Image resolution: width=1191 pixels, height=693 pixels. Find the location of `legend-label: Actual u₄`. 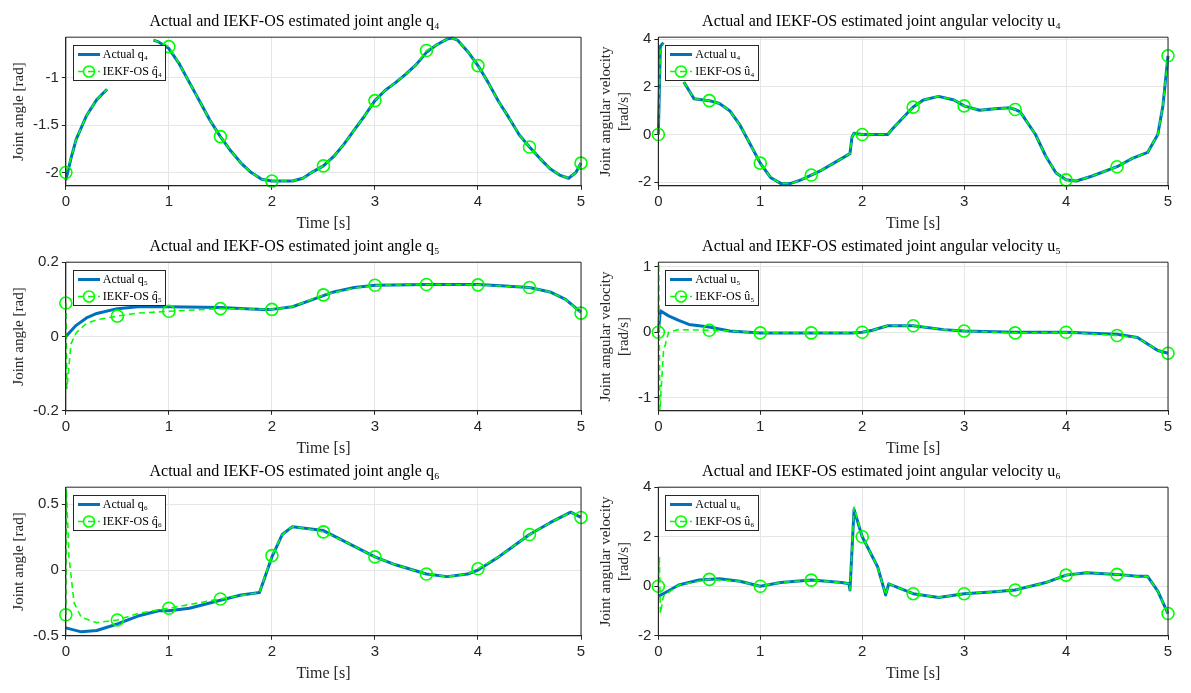

legend-label: Actual u₄ is located at coordinates (718, 55).